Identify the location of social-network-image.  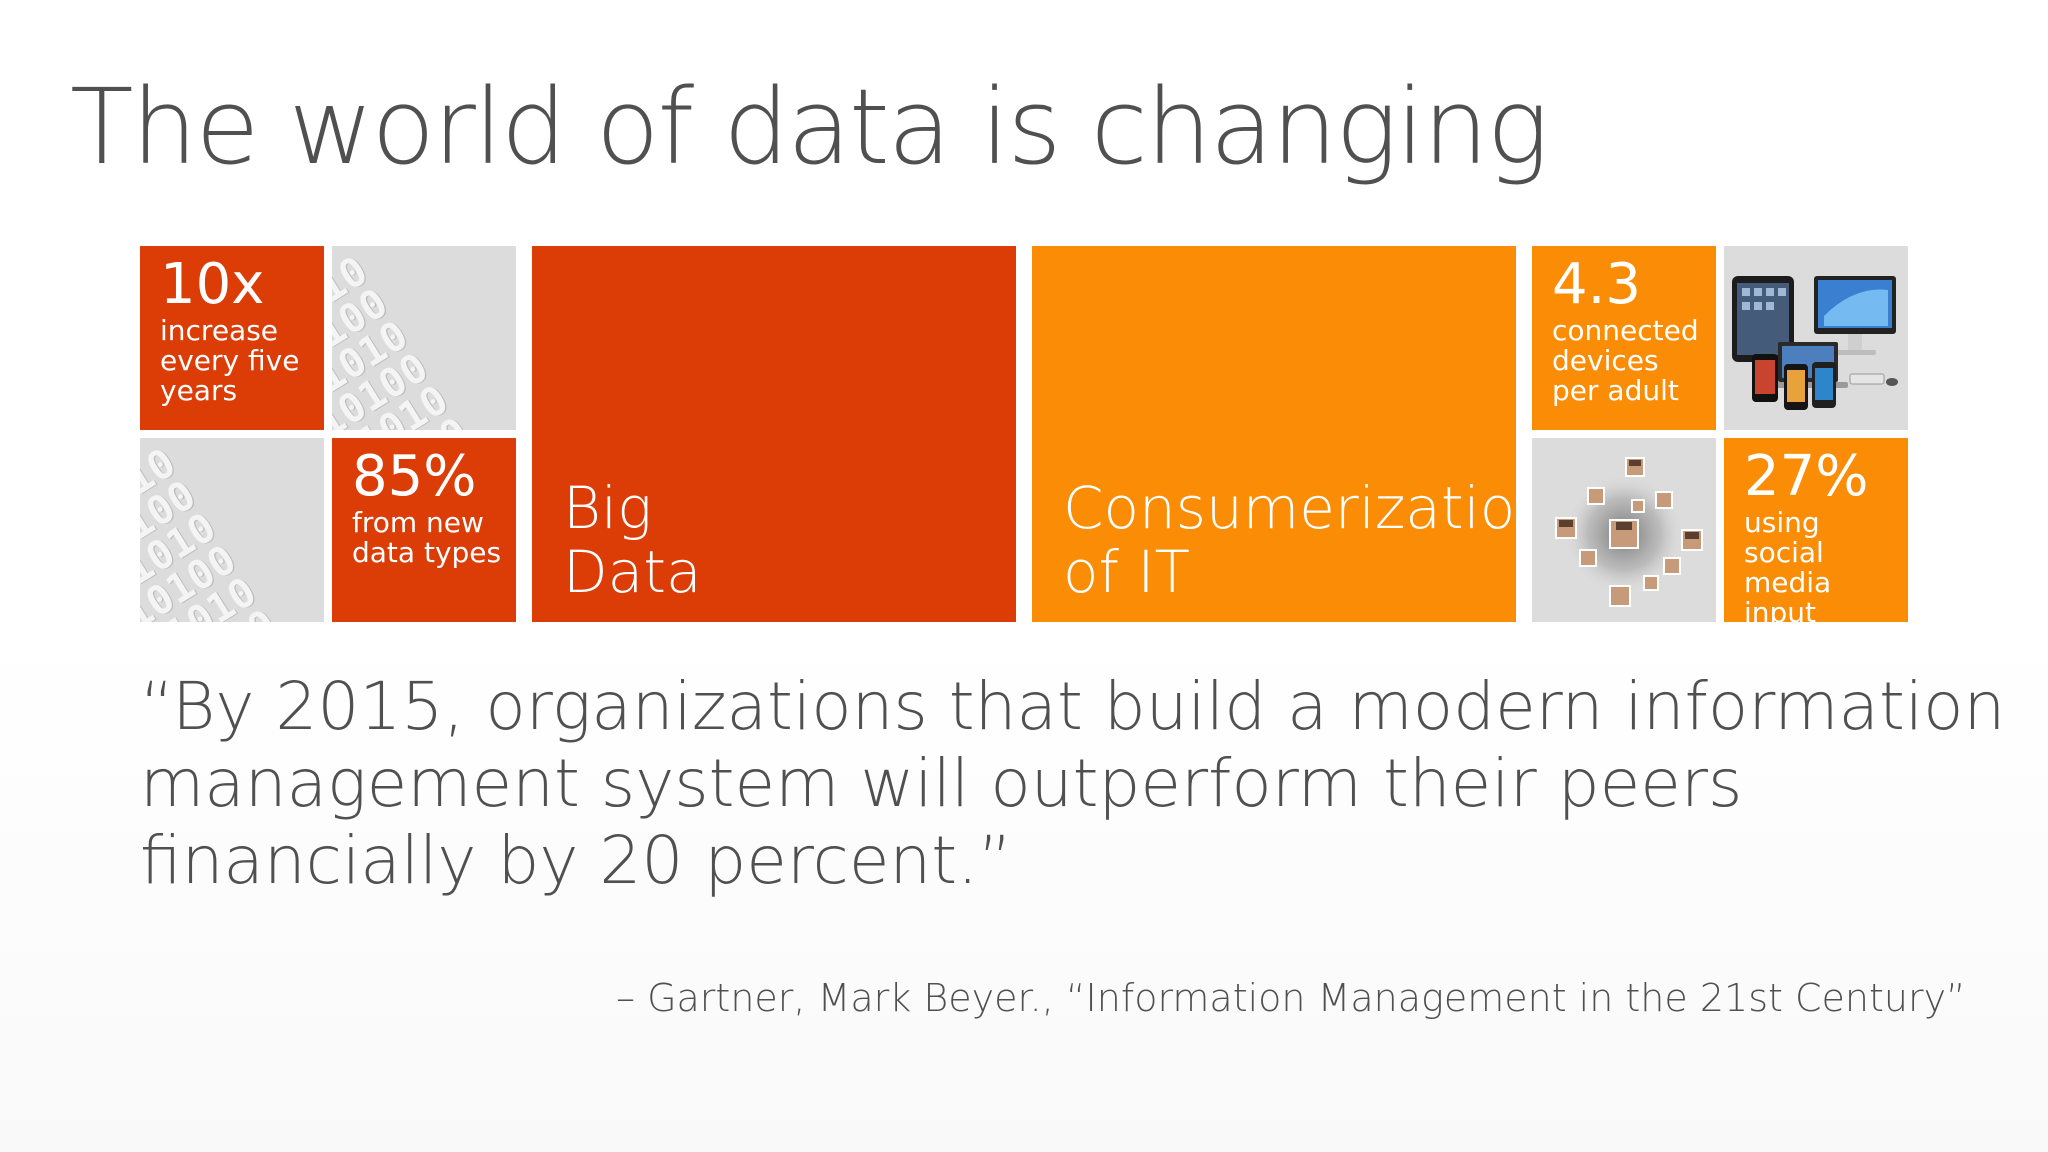
(1624, 530).